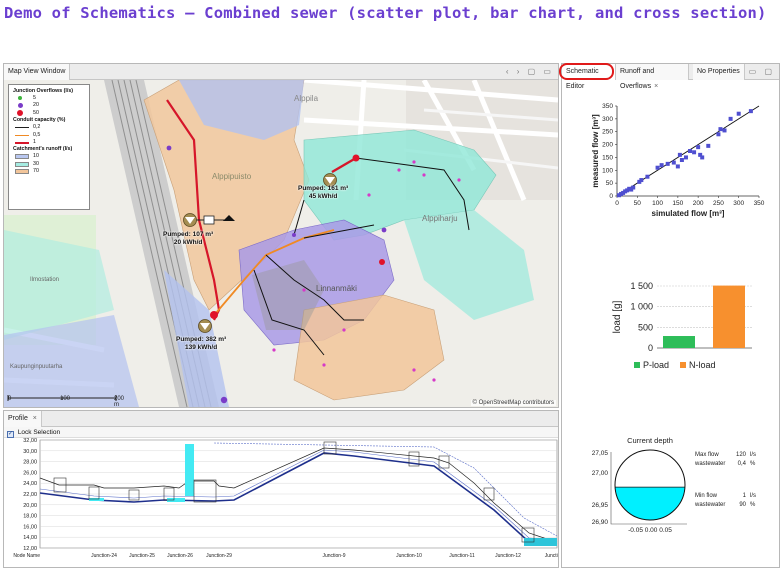 This screenshot has height=571, width=783. I want to click on bar-y-tick-label: 1 000, so click(641, 307).